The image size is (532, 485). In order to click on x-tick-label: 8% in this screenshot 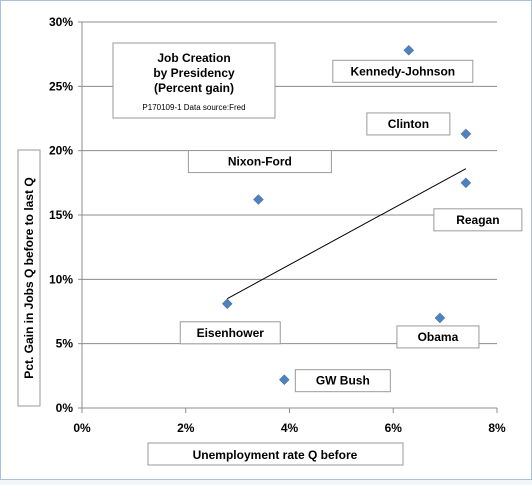, I will do `click(497, 428)`.